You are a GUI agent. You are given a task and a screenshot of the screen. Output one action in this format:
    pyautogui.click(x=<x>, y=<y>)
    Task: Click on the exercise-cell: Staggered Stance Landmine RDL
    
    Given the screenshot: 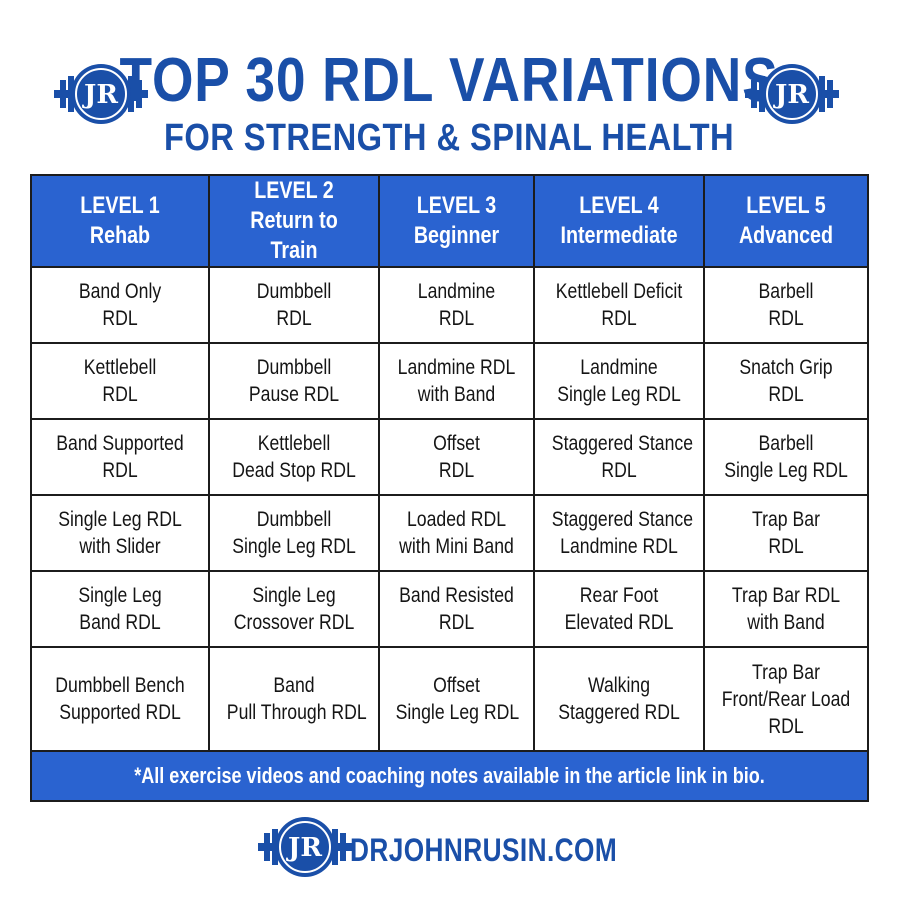 What is the action you would take?
    pyautogui.click(x=619, y=533)
    